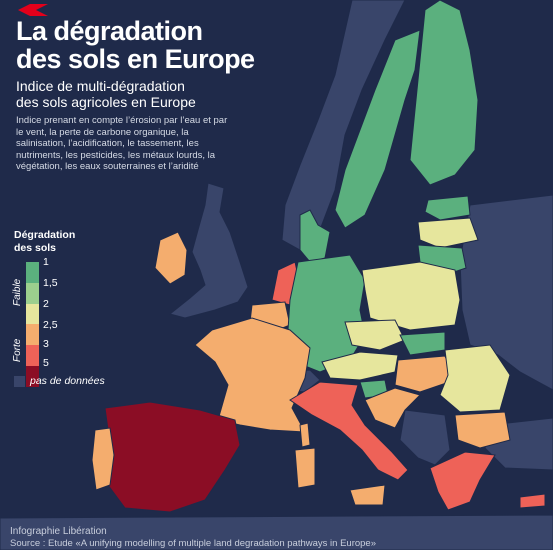  Describe the element at coordinates (411, 296) in the screenshot. I see `region-poland` at that location.